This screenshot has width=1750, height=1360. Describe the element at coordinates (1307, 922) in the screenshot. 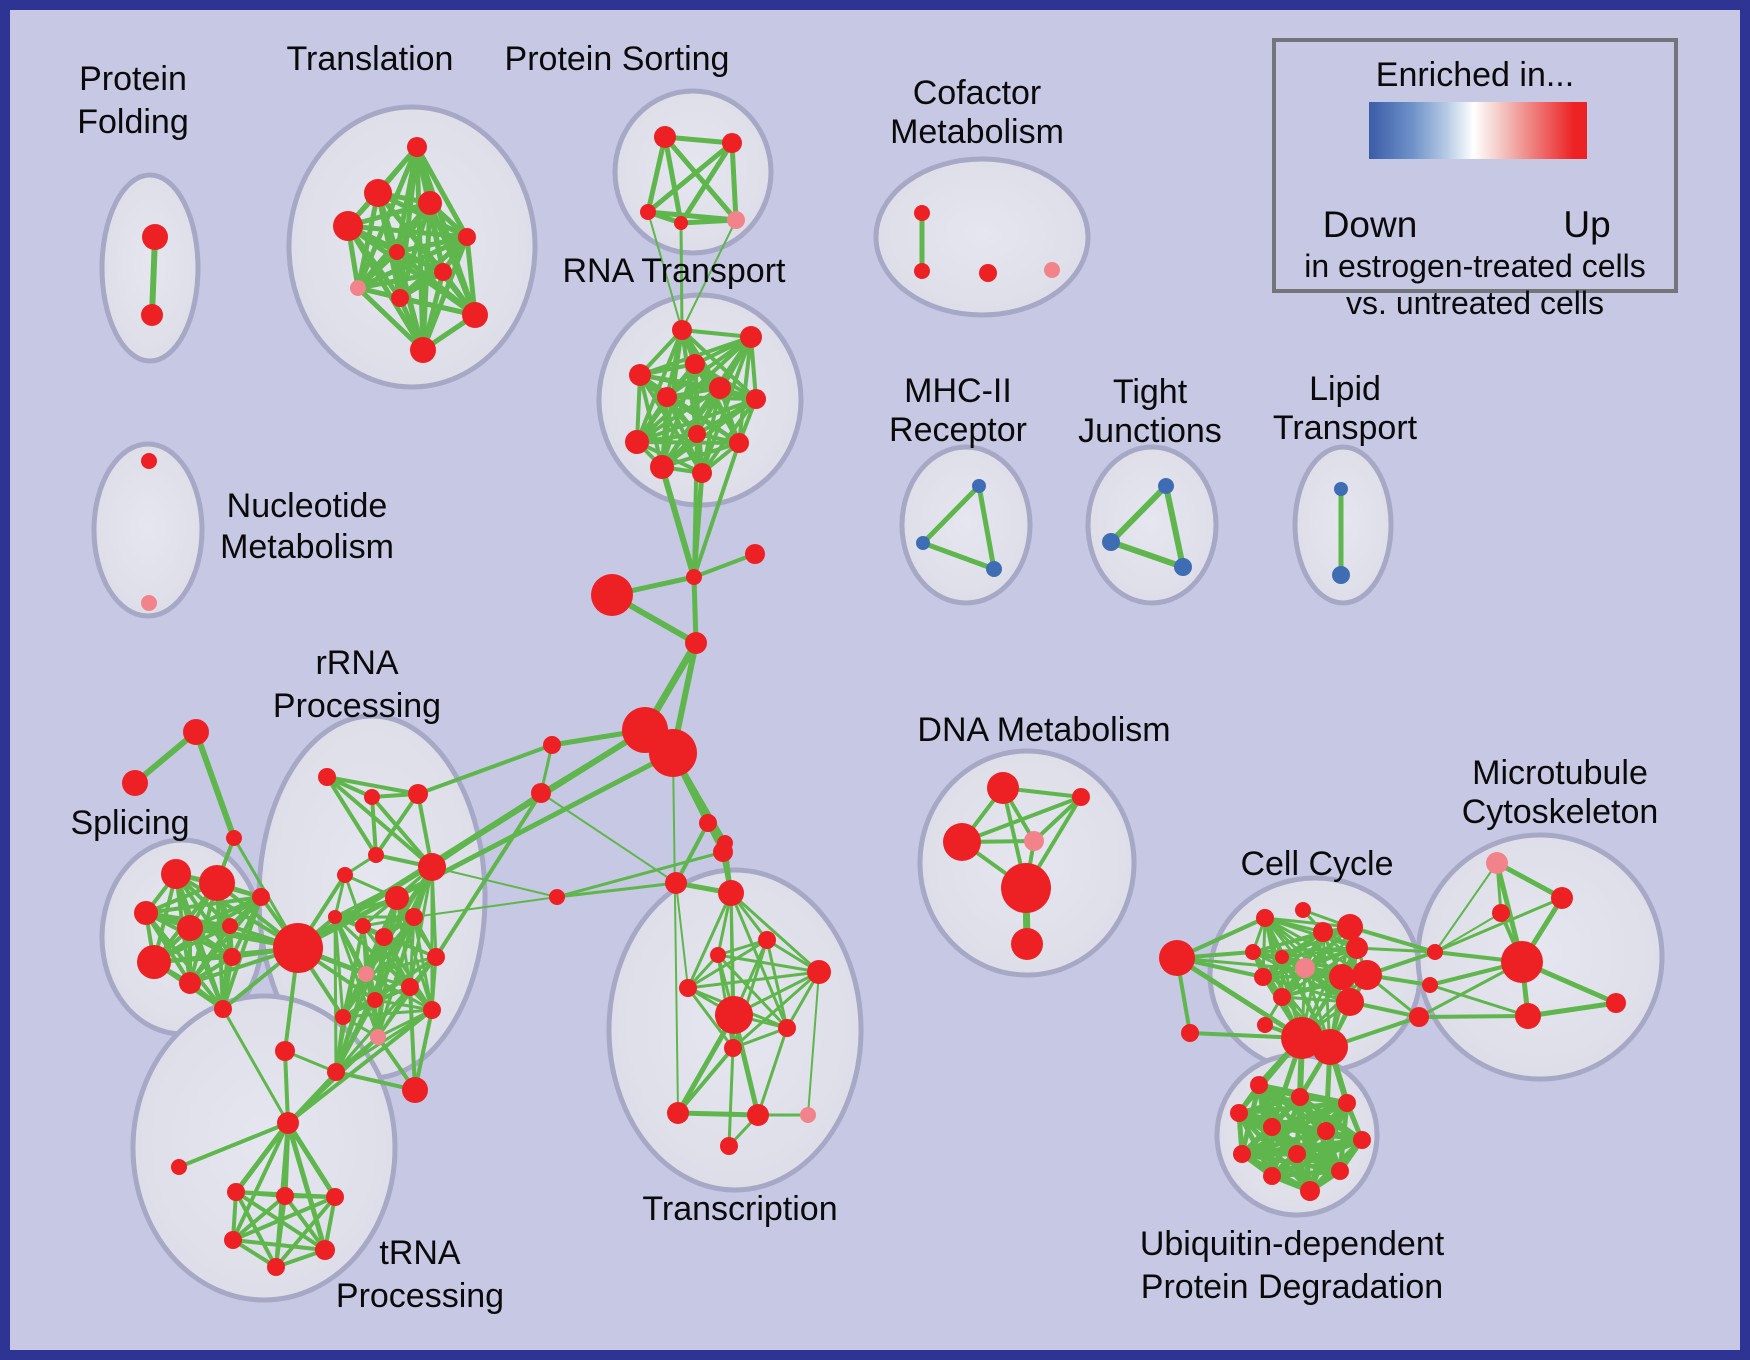

I see `edge-cc1-cc7` at that location.